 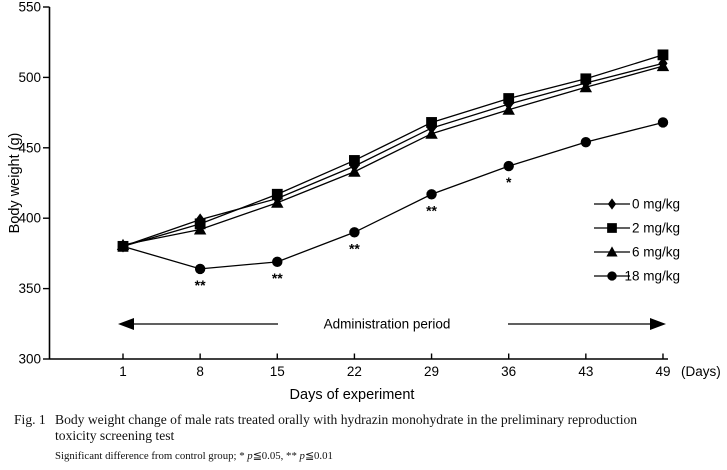 What do you see at coordinates (126, 324) in the screenshot?
I see `left-arrowhead-icon` at bounding box center [126, 324].